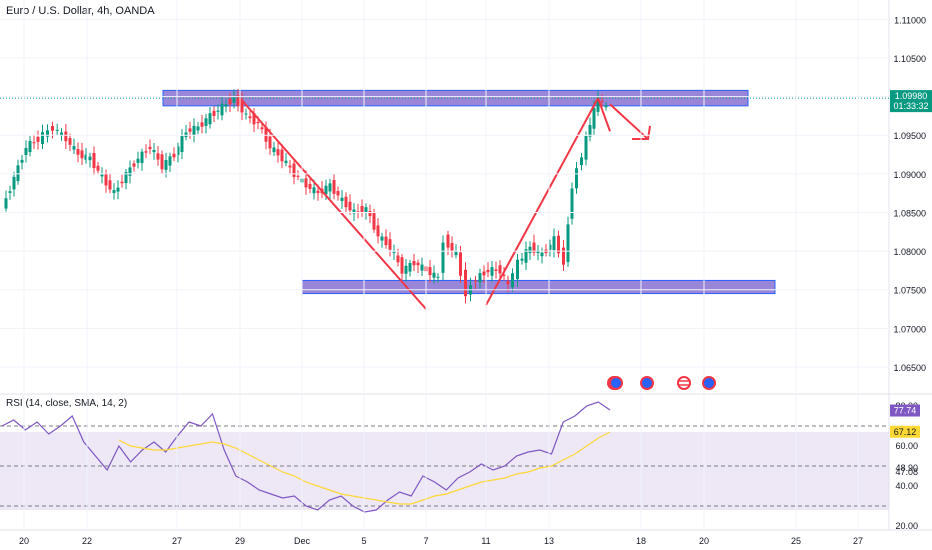  Describe the element at coordinates (684, 383) in the screenshot. I see `us-flag-event-icon` at that location.